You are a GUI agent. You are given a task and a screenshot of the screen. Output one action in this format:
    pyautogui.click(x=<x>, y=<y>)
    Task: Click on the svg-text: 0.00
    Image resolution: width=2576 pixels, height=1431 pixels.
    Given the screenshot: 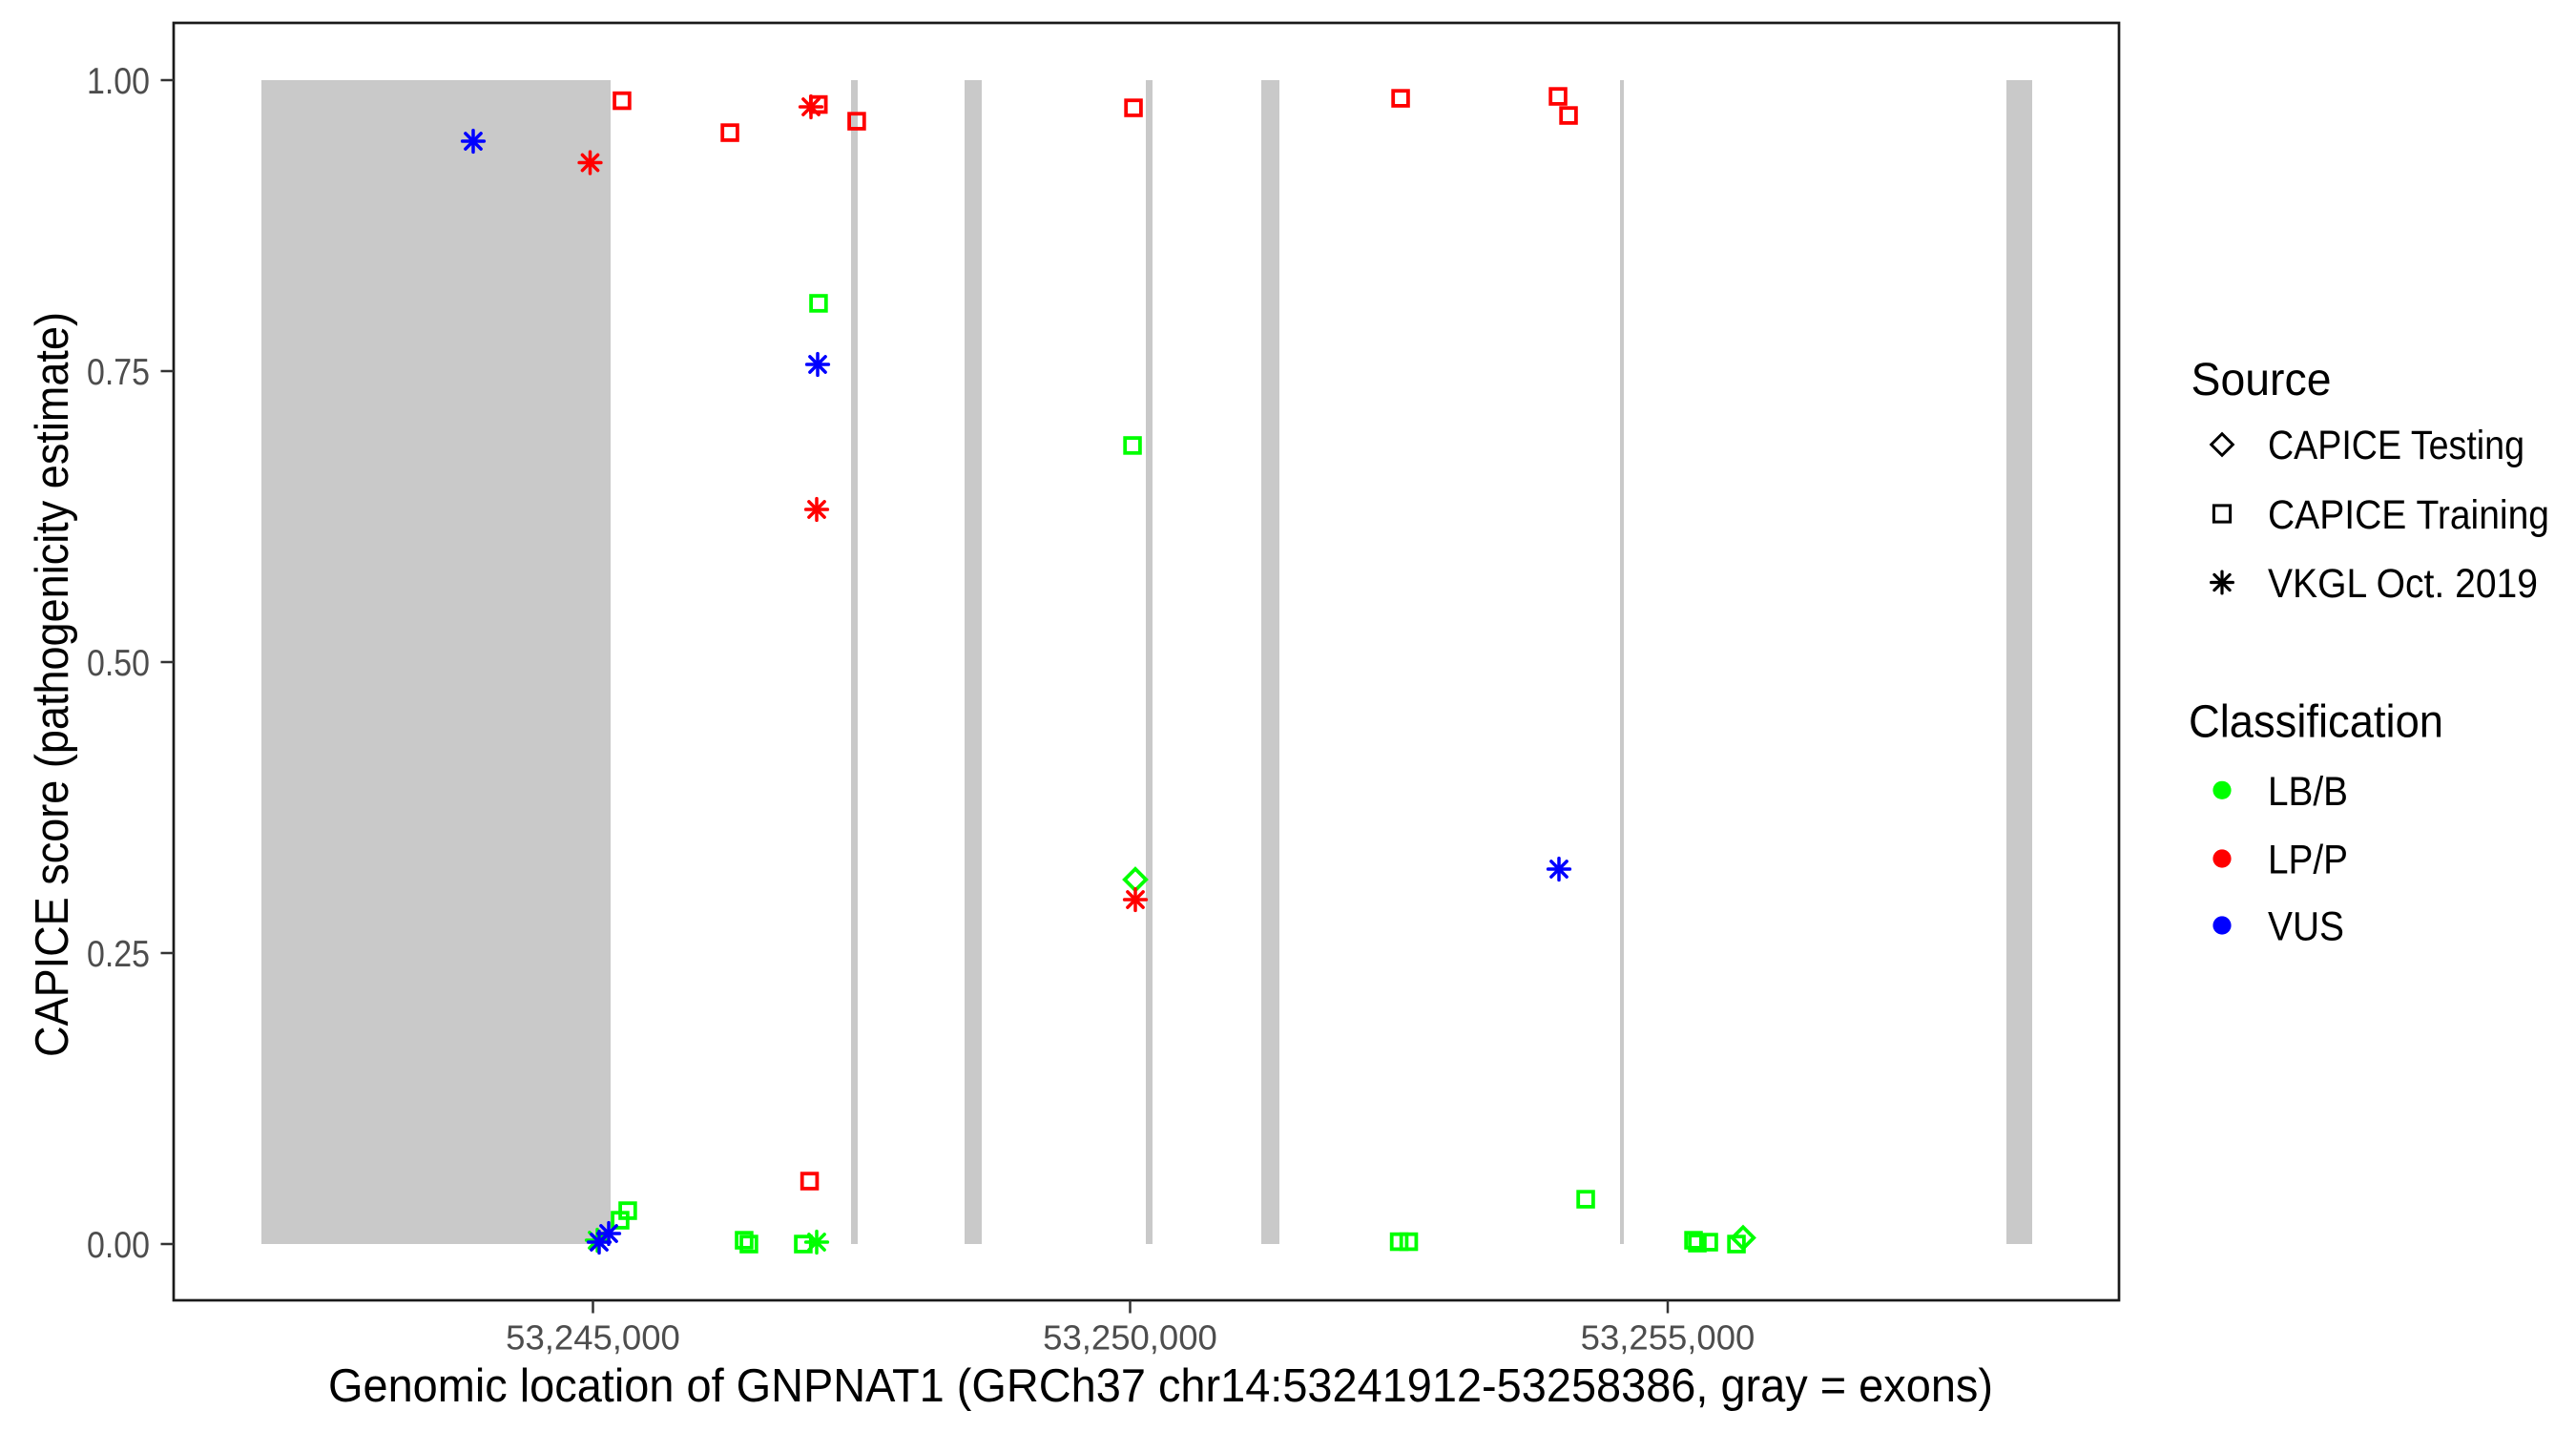 What is the action you would take?
    pyautogui.click(x=118, y=1245)
    